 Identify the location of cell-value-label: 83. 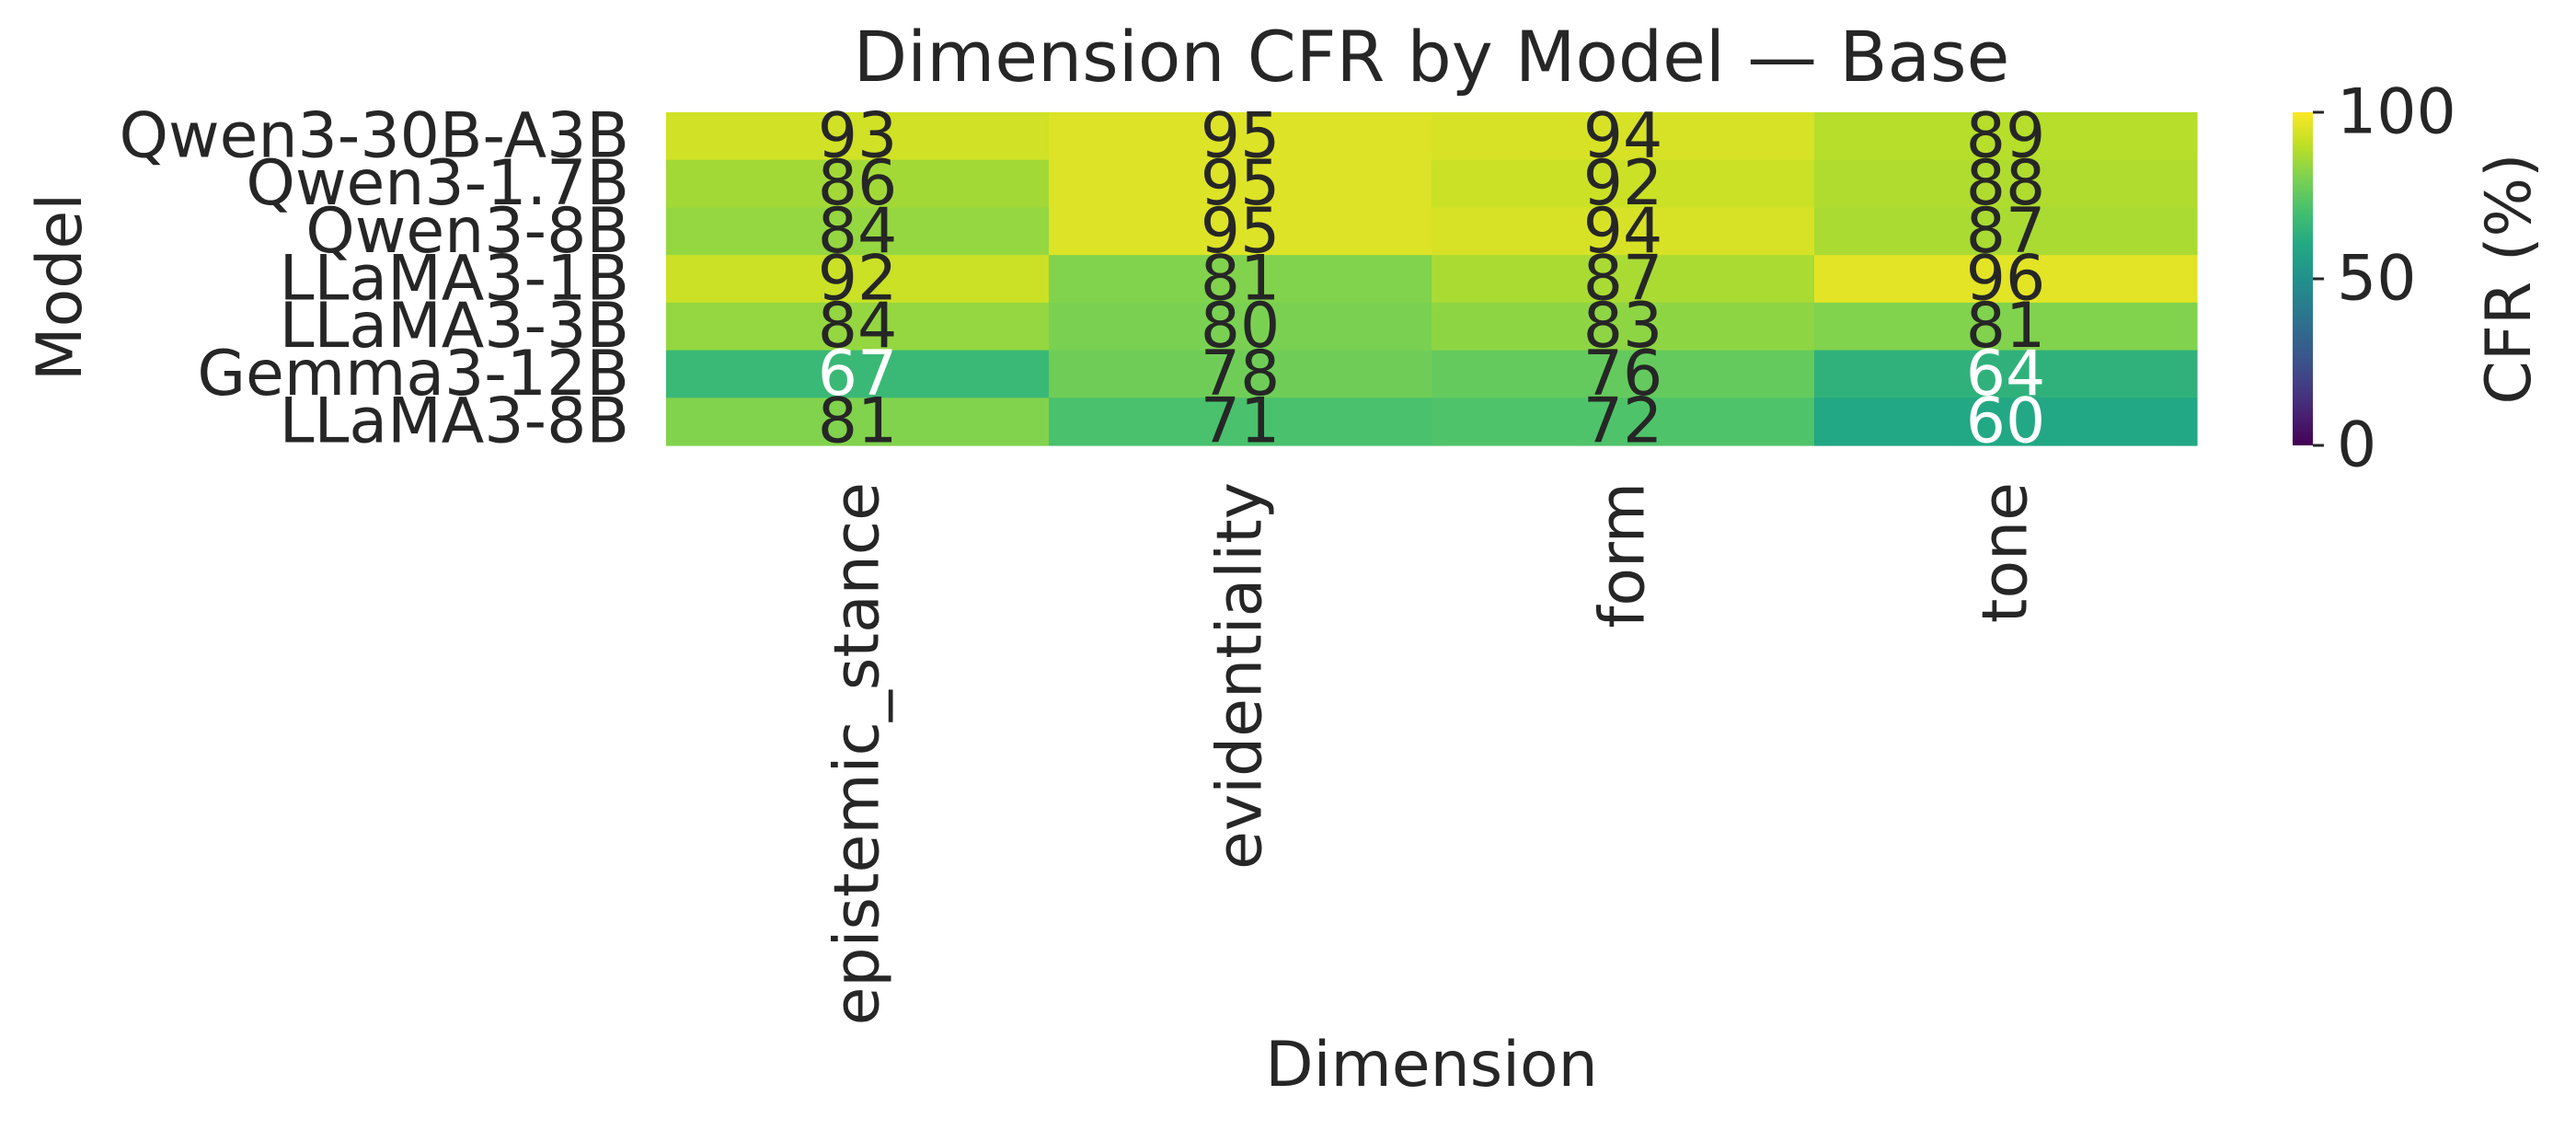
(1623, 326).